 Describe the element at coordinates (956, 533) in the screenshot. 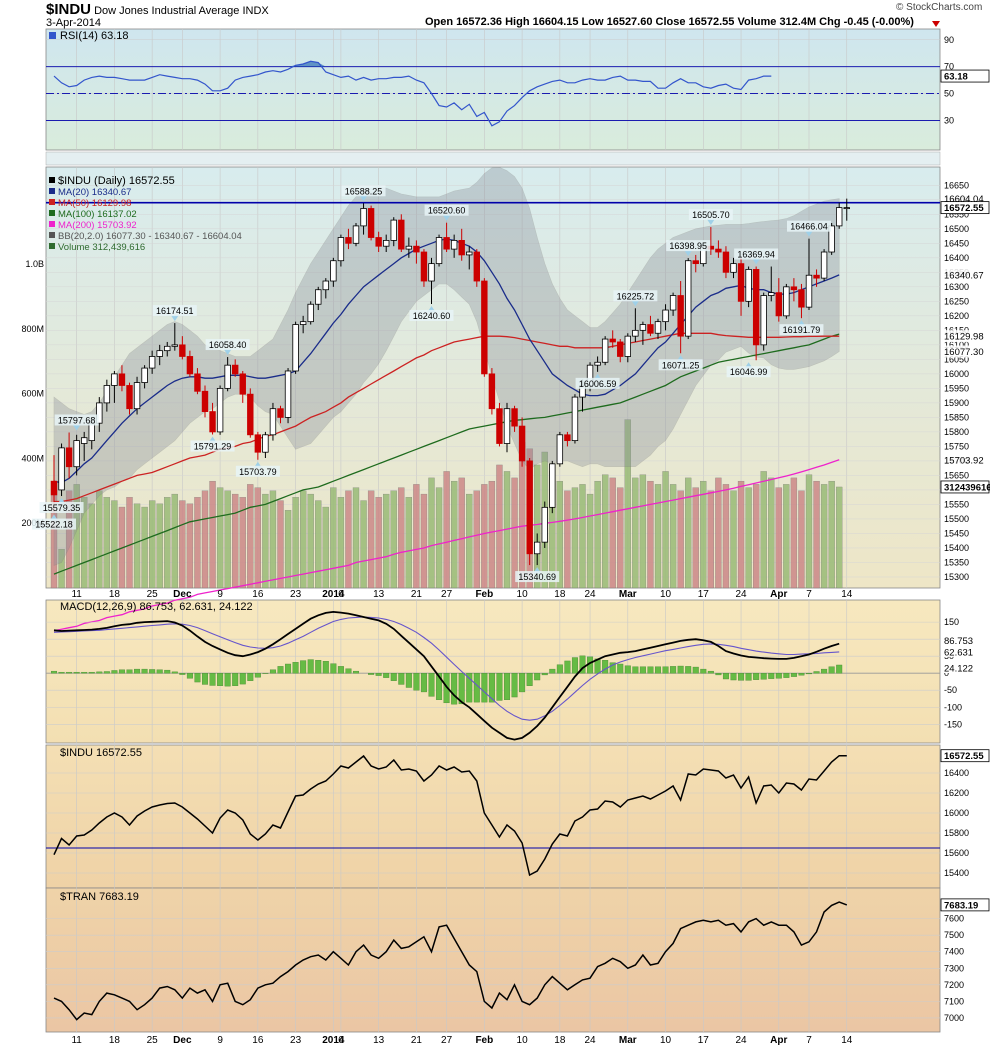

I see `y-tick-label: 15450` at that location.